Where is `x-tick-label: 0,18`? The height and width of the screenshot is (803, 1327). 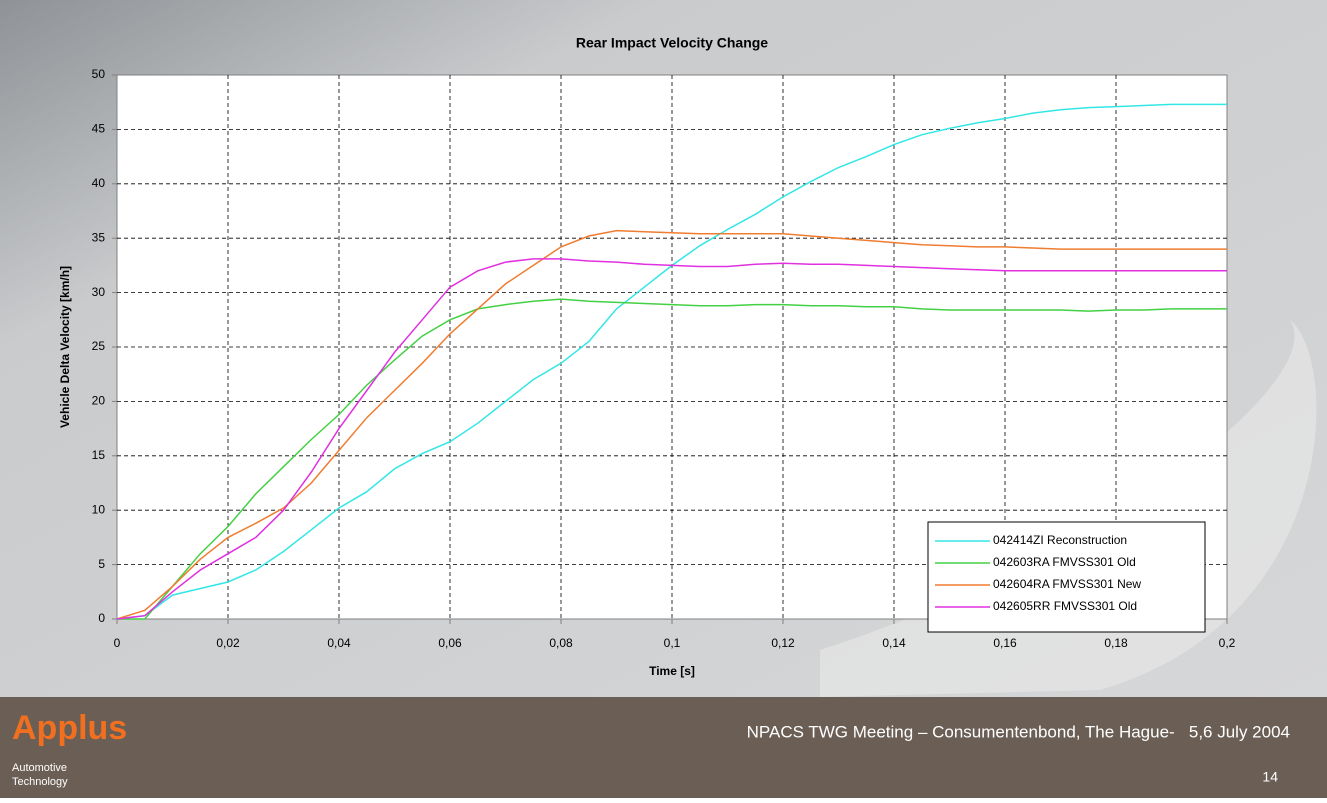
x-tick-label: 0,18 is located at coordinates (1116, 643).